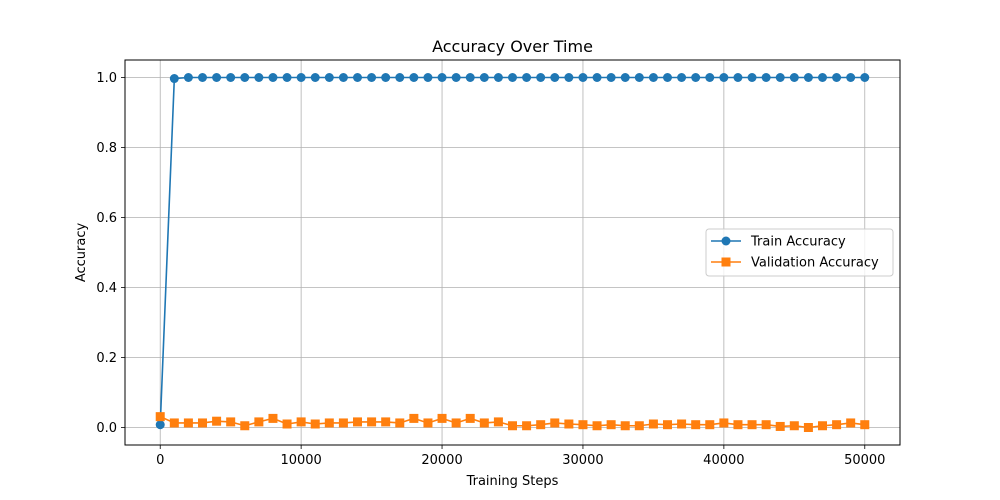  I want to click on y-tick-label: 0.0, so click(106, 428).